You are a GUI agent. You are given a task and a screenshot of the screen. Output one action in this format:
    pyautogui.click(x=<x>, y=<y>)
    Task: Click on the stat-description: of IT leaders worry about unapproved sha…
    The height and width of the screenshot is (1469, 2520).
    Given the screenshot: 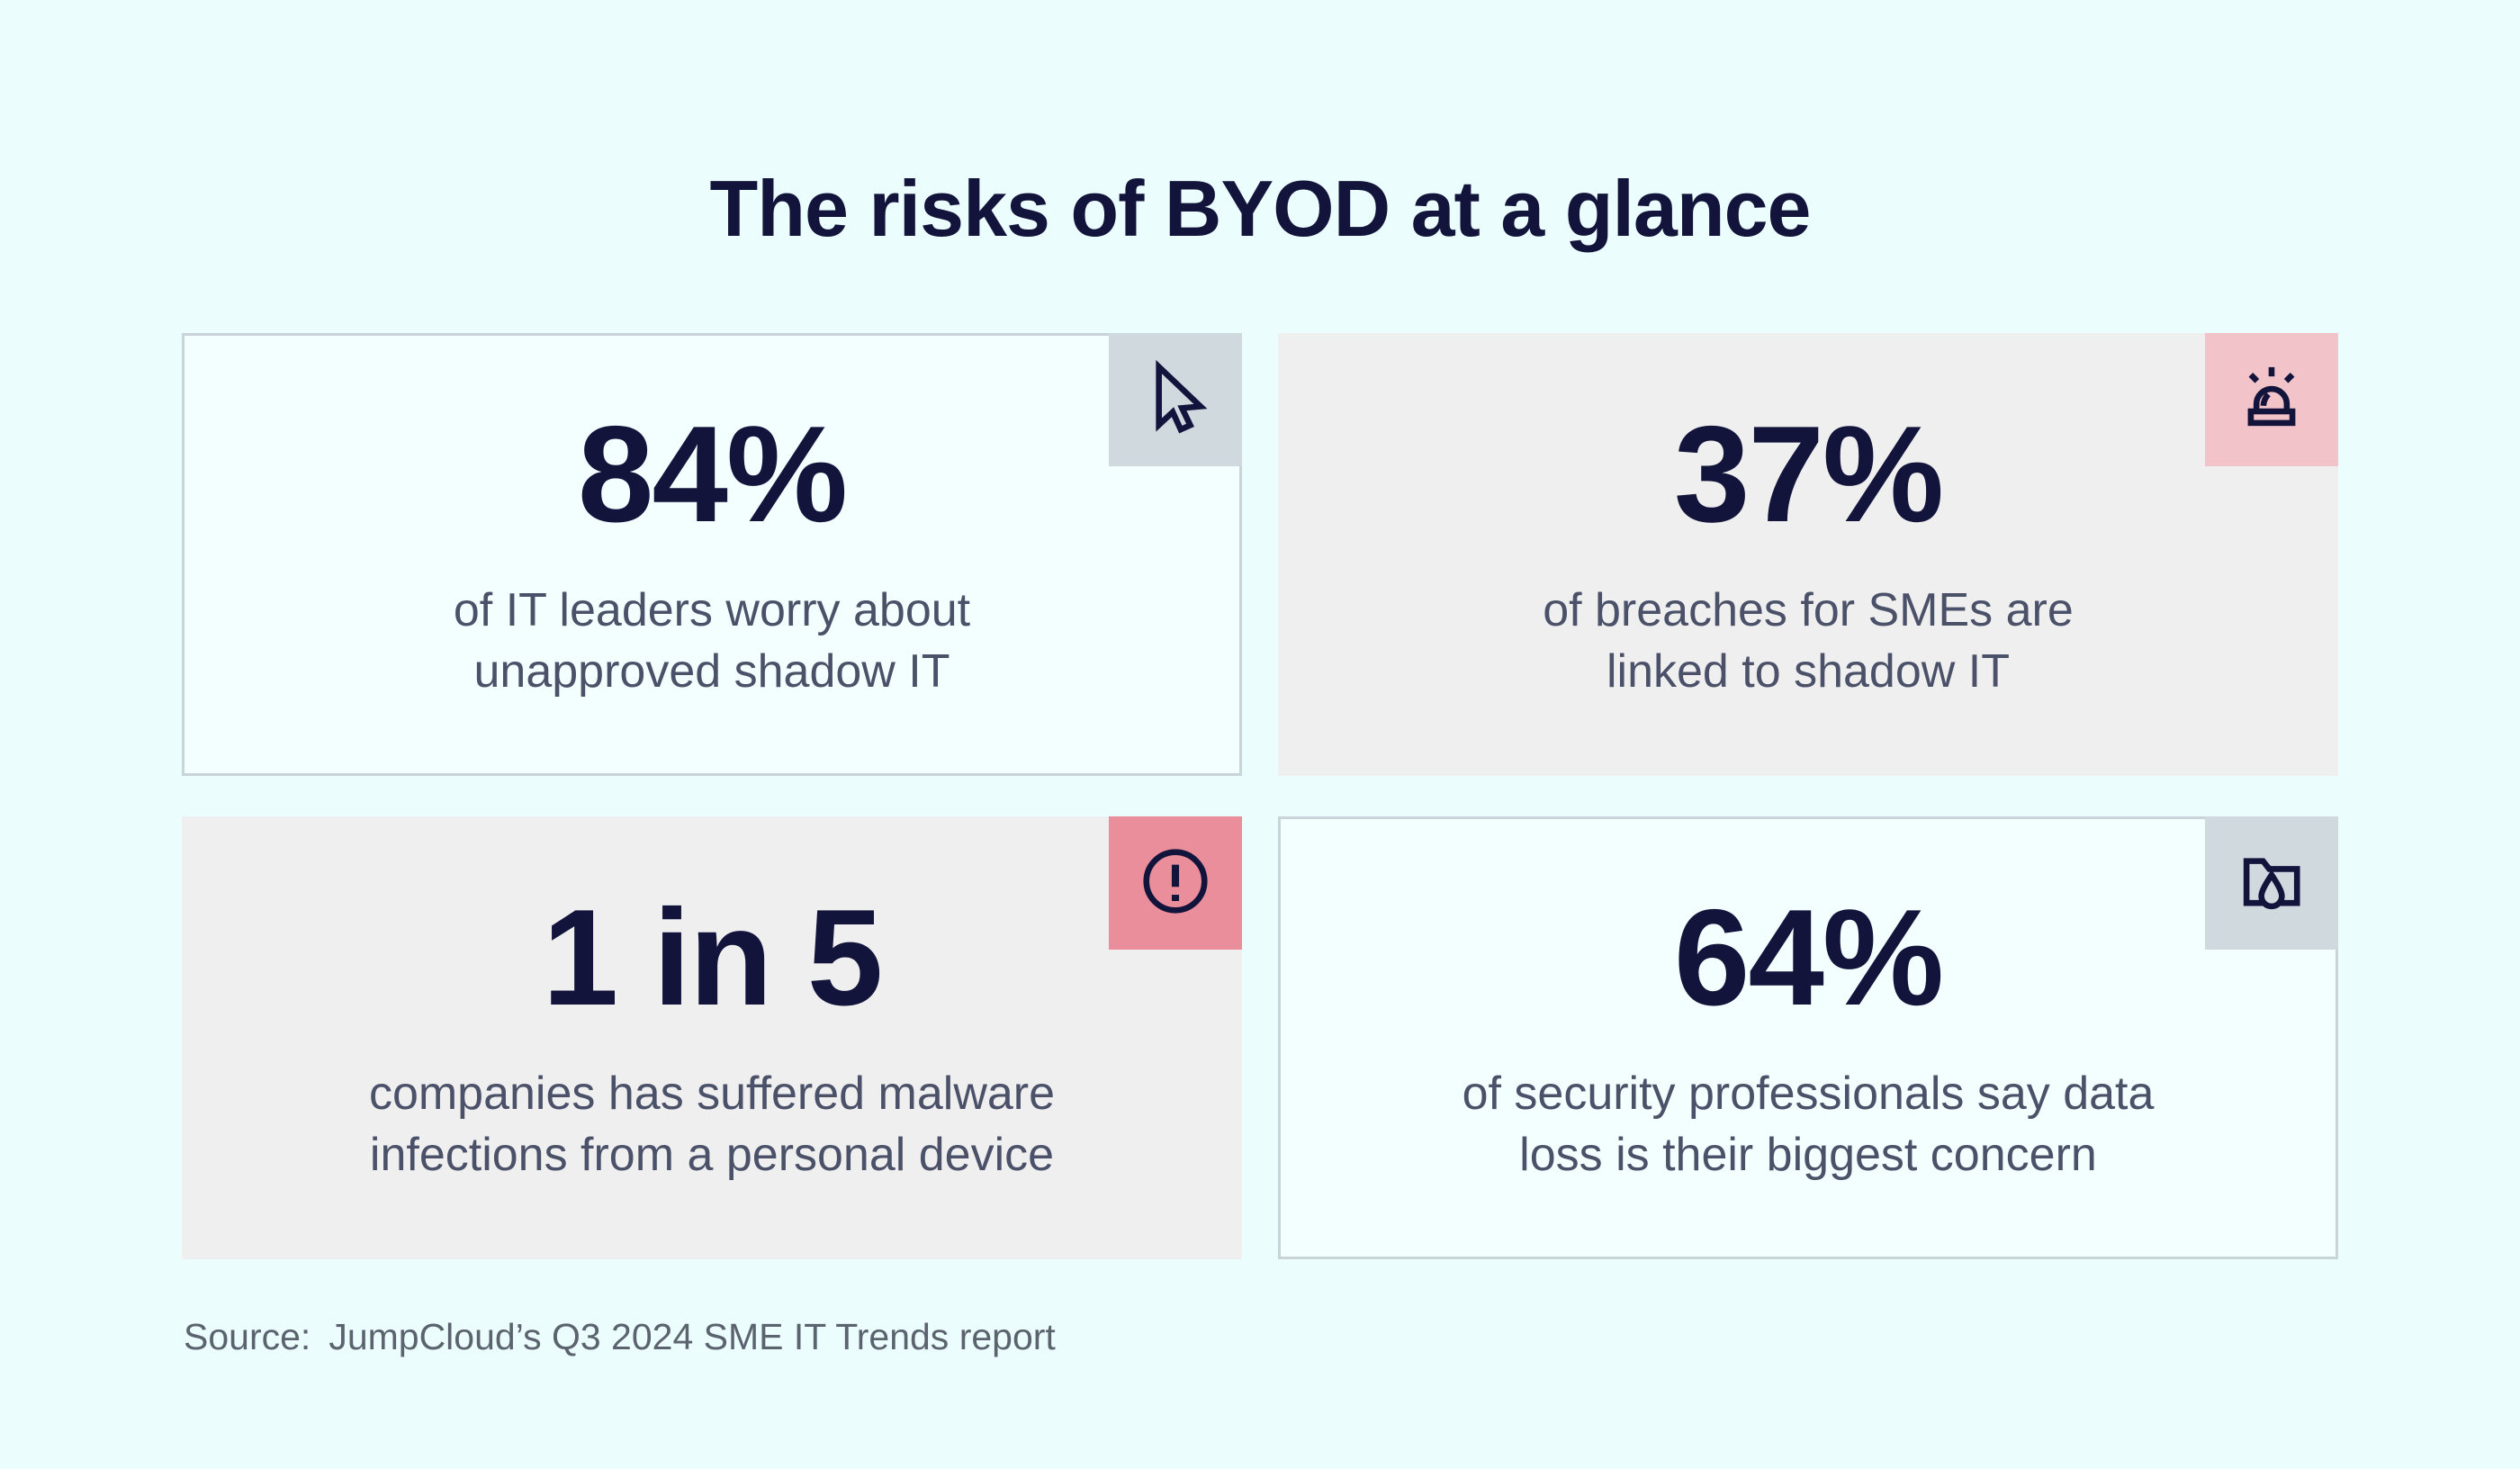 What is the action you would take?
    pyautogui.click(x=712, y=641)
    